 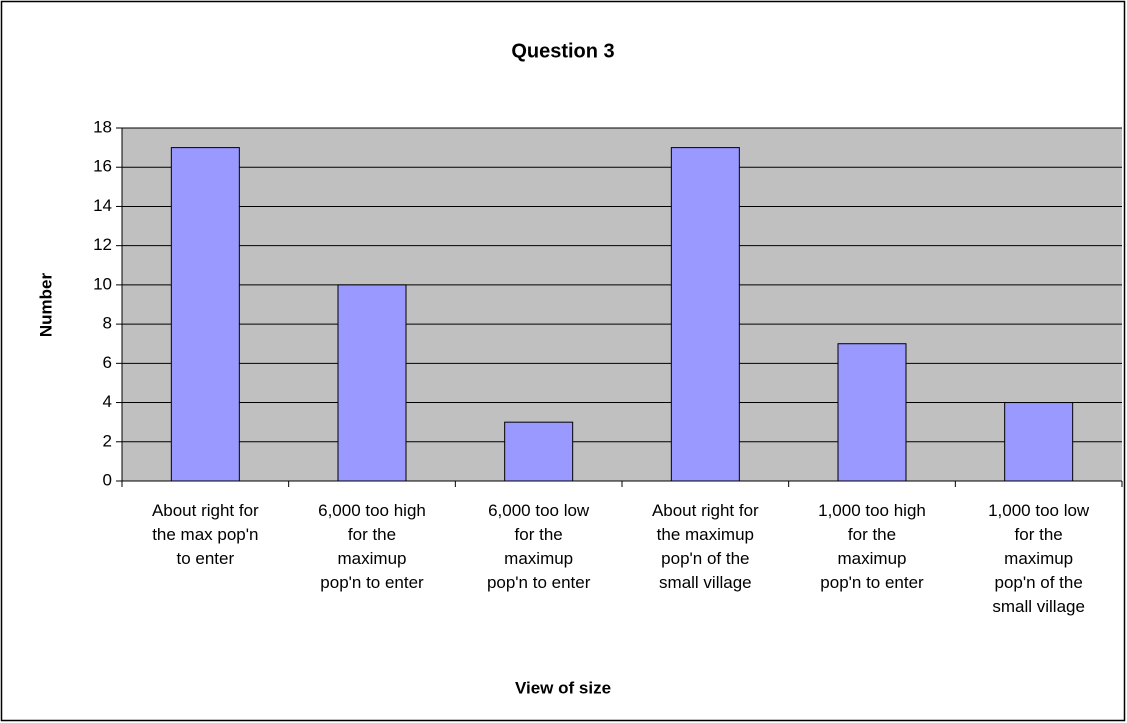 I want to click on chart-title: Question 3, so click(x=562, y=51).